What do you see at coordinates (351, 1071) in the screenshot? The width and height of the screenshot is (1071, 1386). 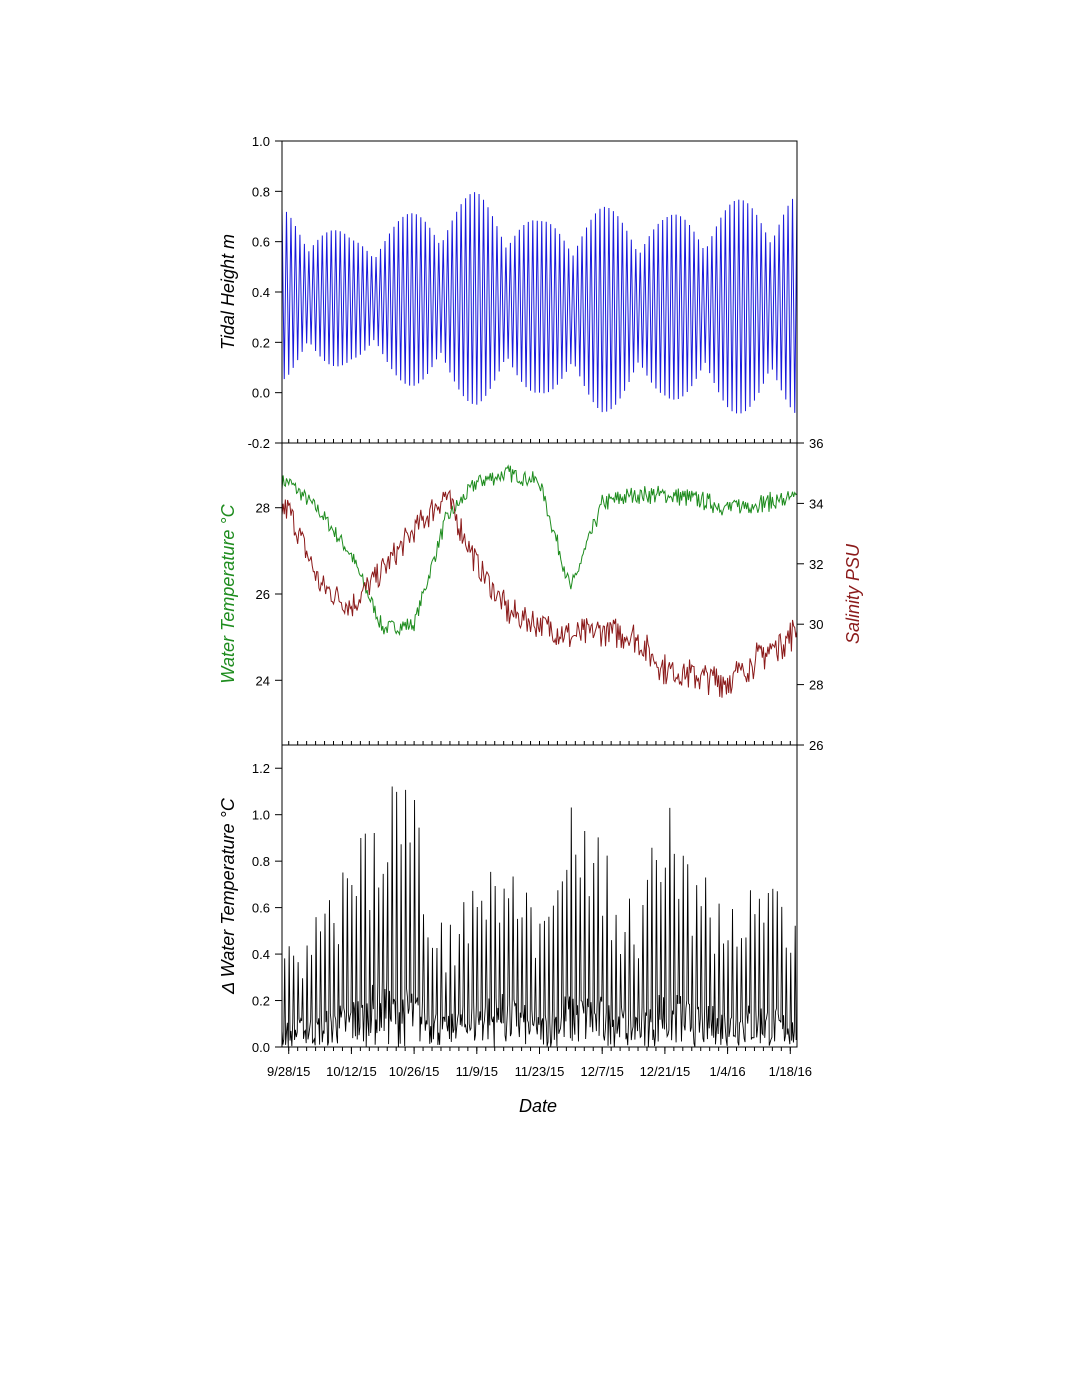 I see `x-tick-label: 10/12/15` at bounding box center [351, 1071].